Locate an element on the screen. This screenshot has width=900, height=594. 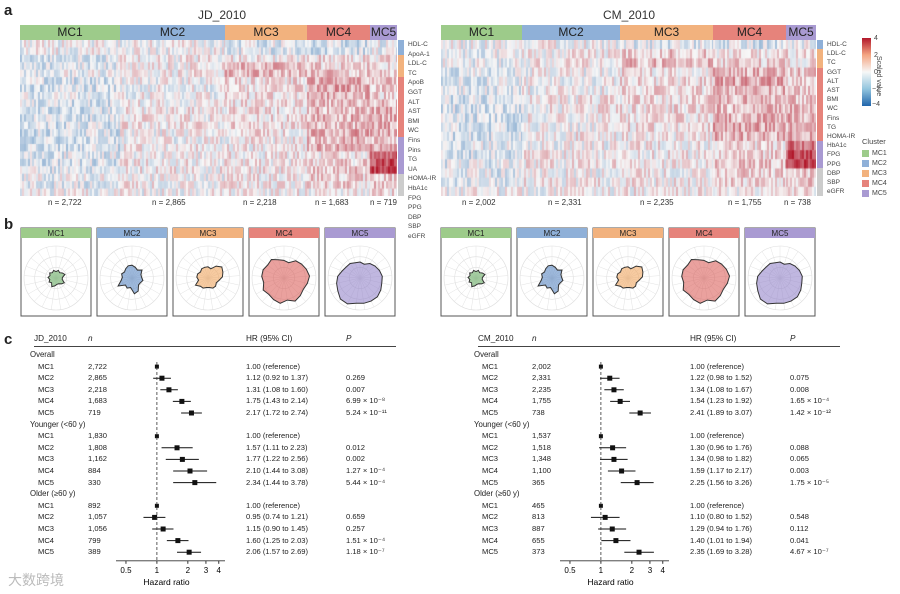
forest-row-hr: 1.77 (1.22 to 2.56) is located at coordinates (277, 459).